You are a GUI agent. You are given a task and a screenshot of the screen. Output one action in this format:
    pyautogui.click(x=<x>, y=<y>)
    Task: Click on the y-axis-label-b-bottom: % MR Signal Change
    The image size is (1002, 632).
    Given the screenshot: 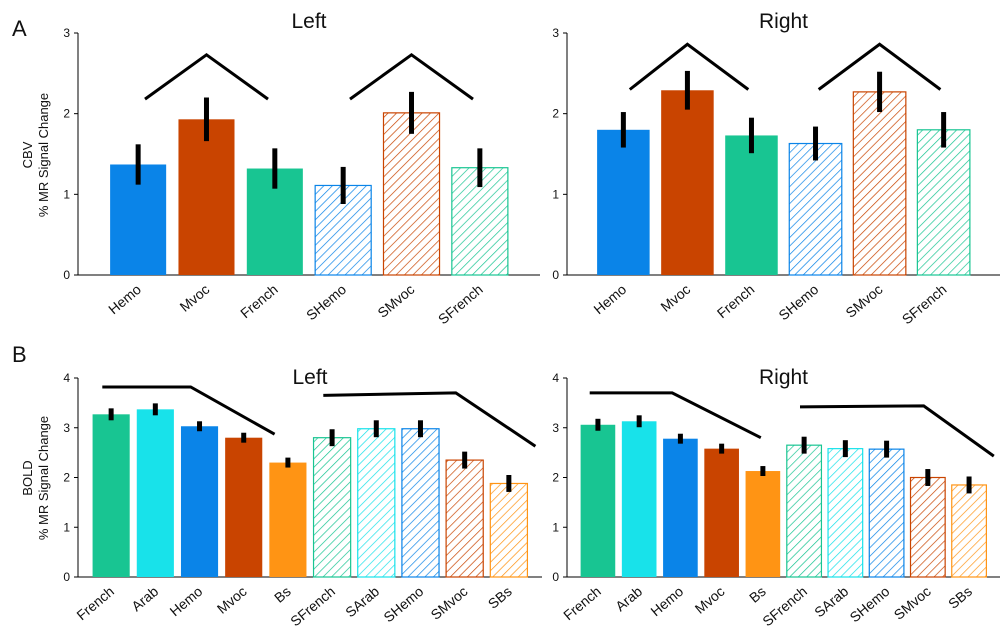 What is the action you would take?
    pyautogui.click(x=43, y=478)
    